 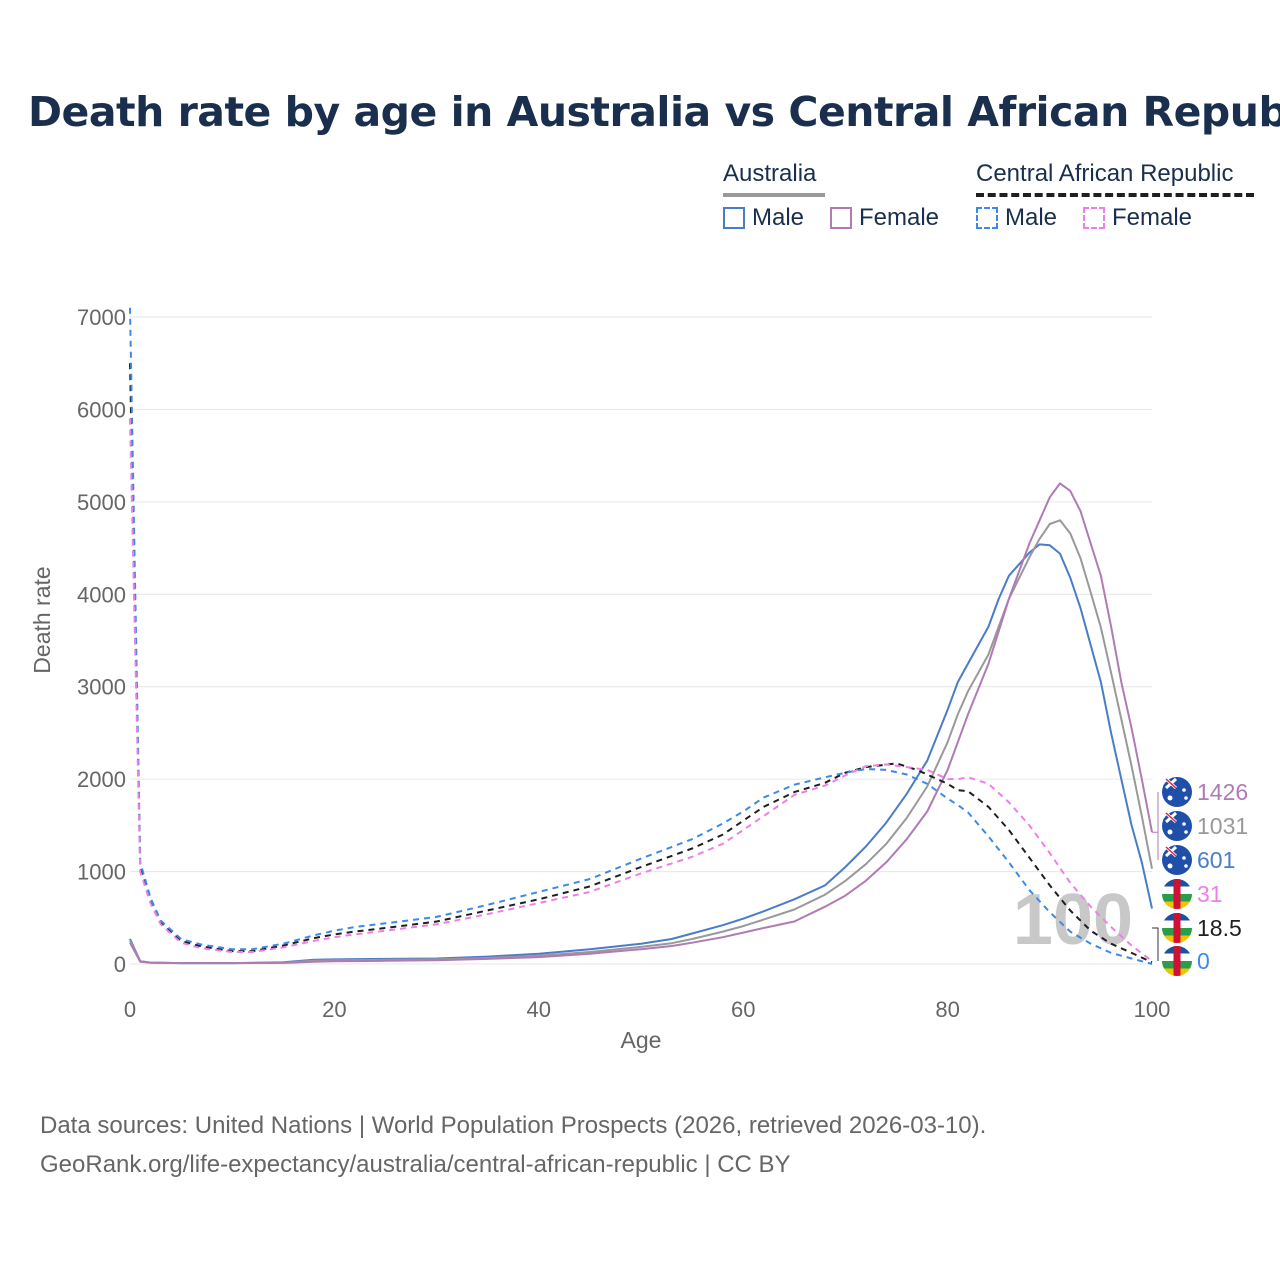 What do you see at coordinates (1210, 894) in the screenshot?
I see `end-label-value: 31` at bounding box center [1210, 894].